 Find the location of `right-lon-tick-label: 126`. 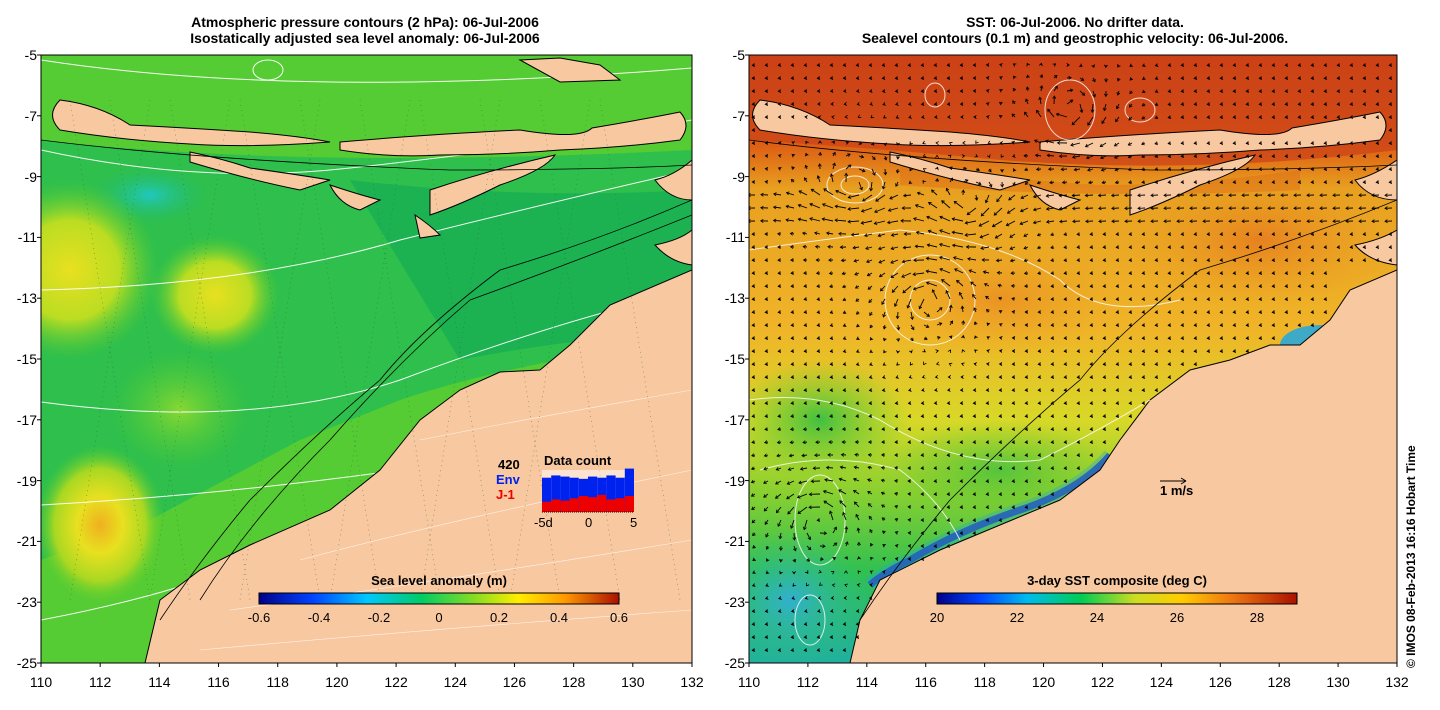

right-lon-tick-label: 126 is located at coordinates (1220, 682).